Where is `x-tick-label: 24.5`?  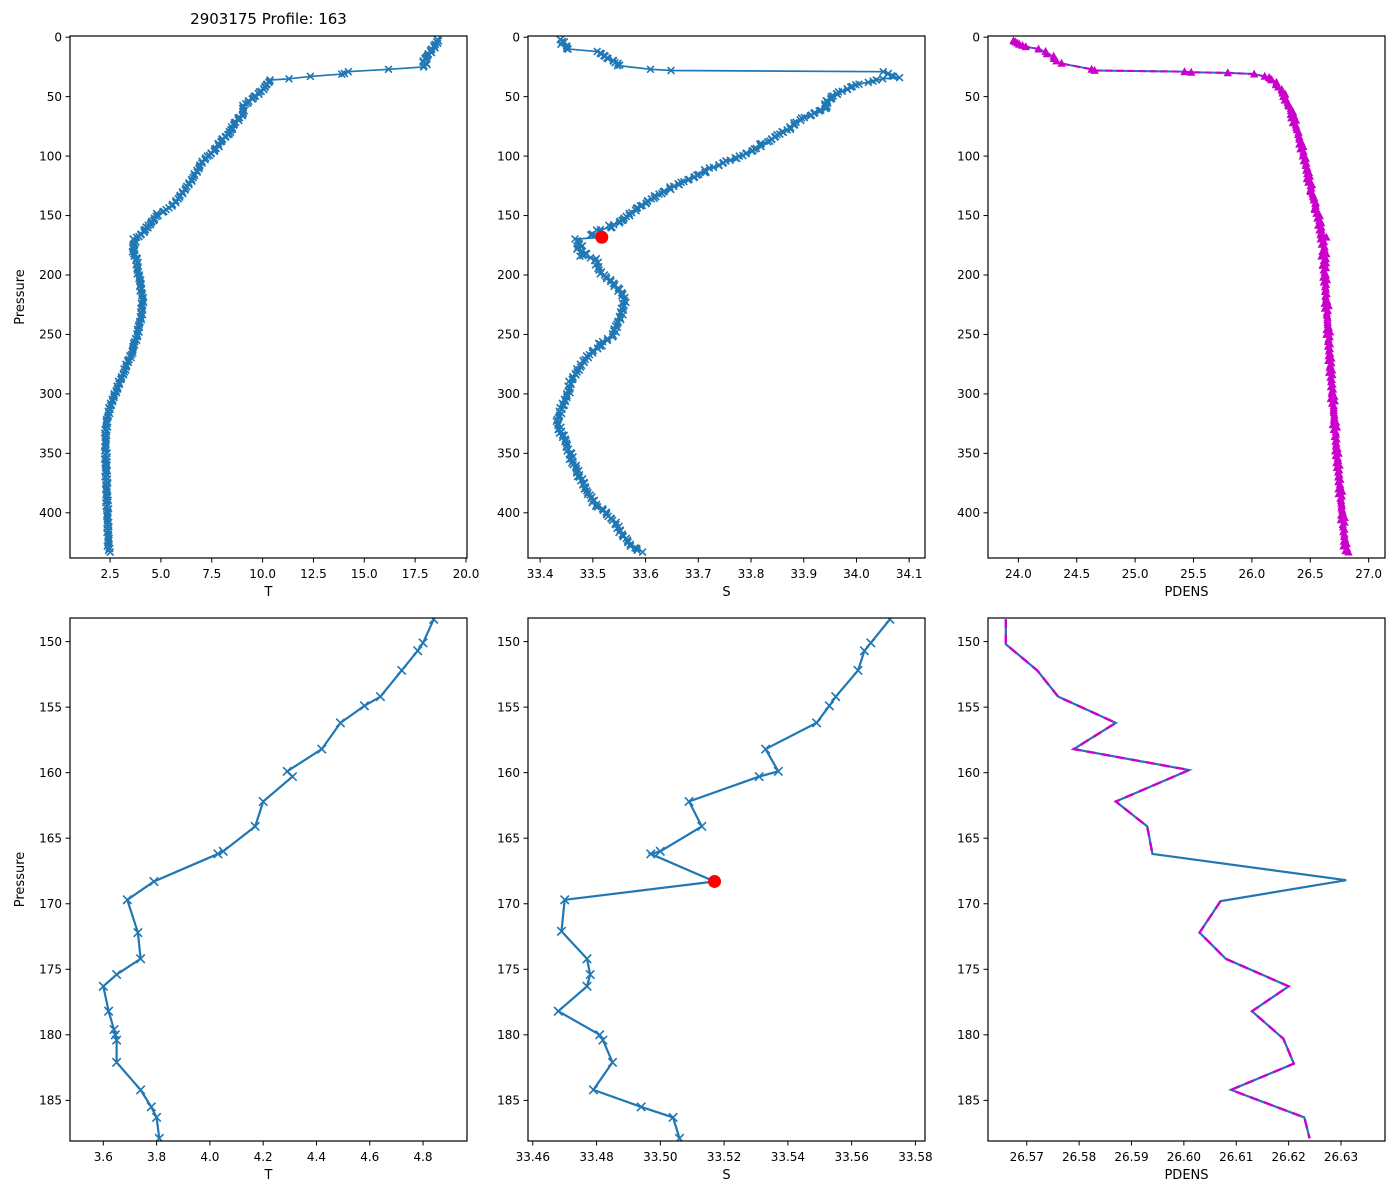 x-tick-label: 24.5 is located at coordinates (1076, 574).